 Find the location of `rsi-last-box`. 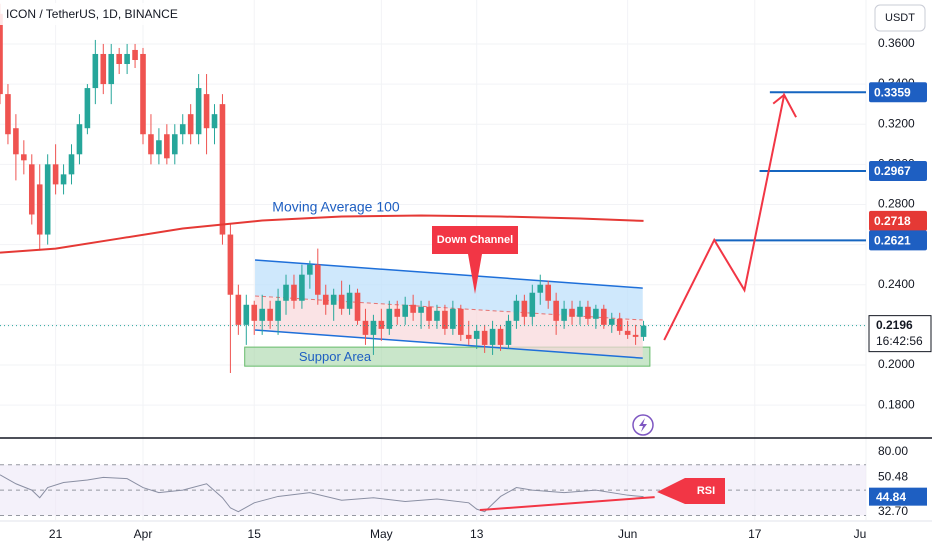

rsi-last-box is located at coordinates (898, 496).